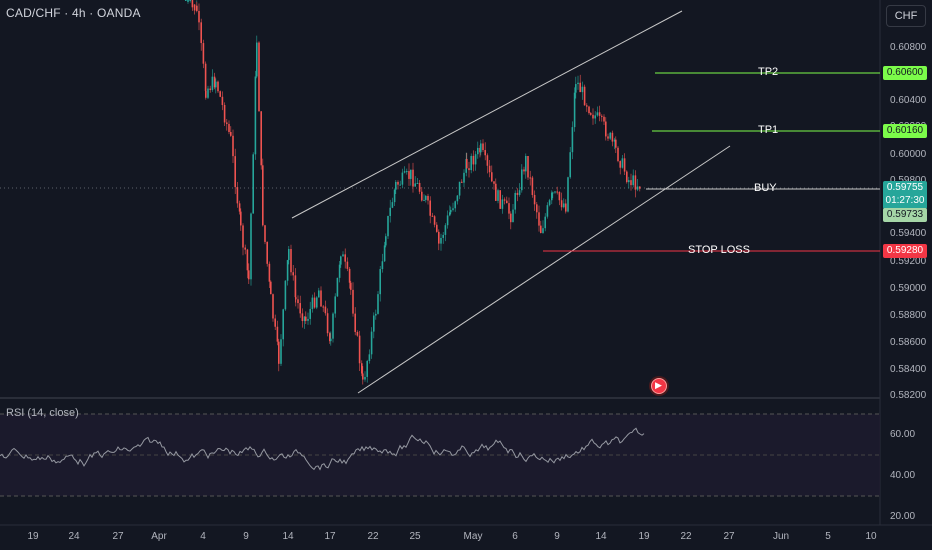 The image size is (932, 550). Describe the element at coordinates (908, 47) in the screenshot. I see `price-tick: 0.60800` at that location.